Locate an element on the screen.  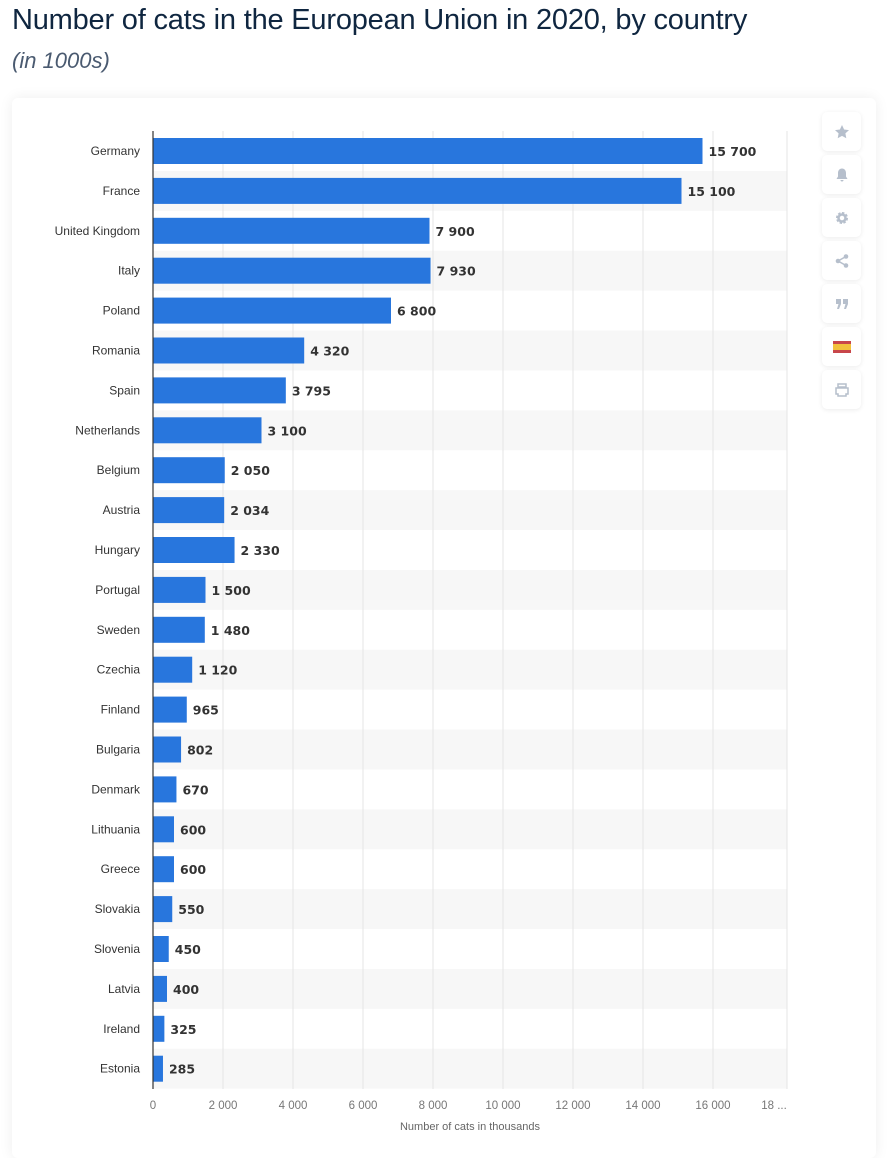
category-label: Poland is located at coordinates (121, 311).